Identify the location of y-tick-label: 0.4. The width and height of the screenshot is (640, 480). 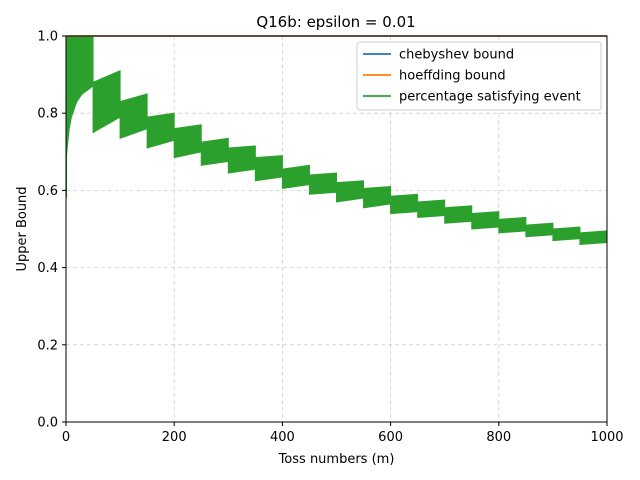
(47, 268).